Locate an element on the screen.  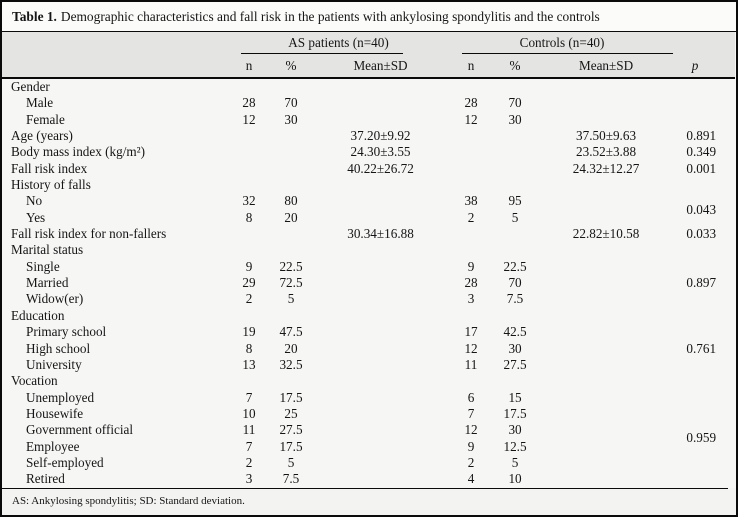
p-value: 0.043 is located at coordinates (701, 209).